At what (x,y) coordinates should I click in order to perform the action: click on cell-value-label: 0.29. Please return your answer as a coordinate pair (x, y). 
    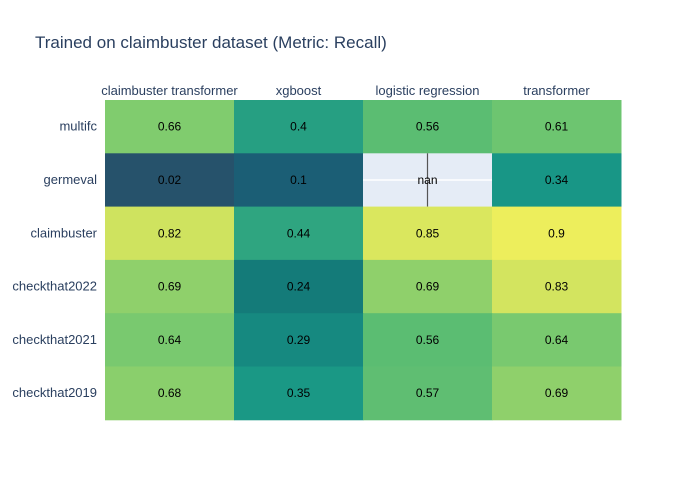
    Looking at the image, I should click on (299, 340).